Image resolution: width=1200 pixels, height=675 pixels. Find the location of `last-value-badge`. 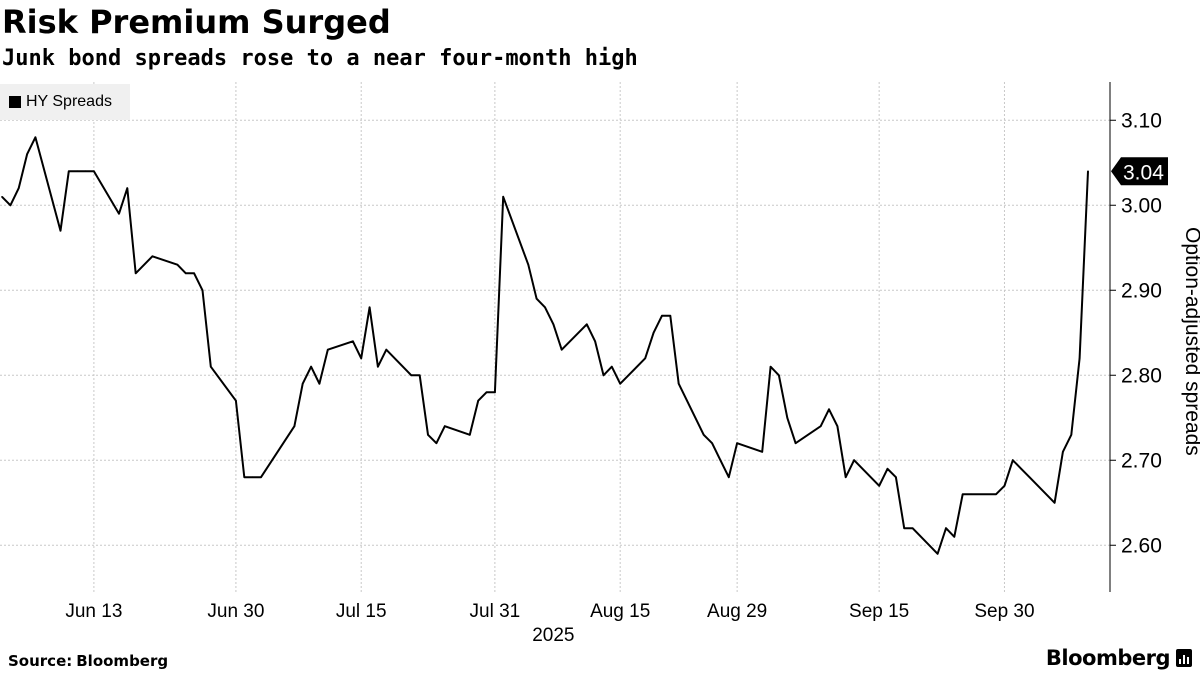

last-value-badge is located at coordinates (1139, 171).